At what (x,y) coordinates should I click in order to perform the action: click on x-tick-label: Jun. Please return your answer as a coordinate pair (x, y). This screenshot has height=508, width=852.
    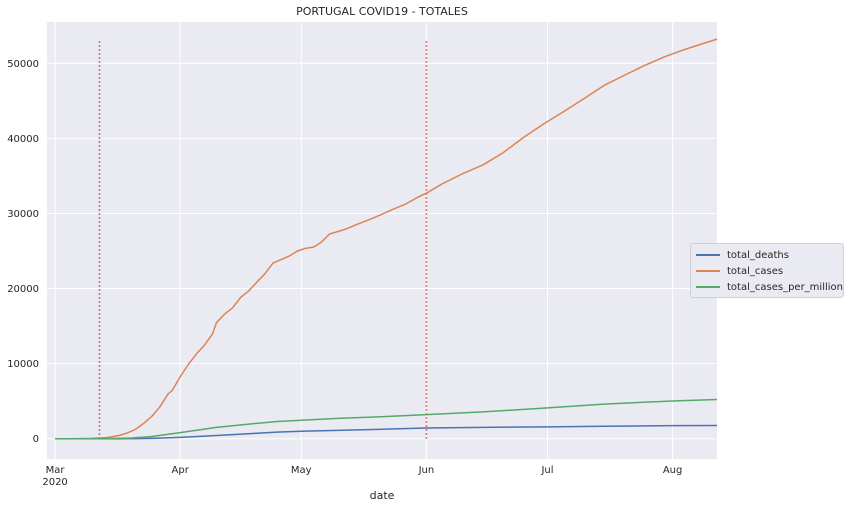
    Looking at the image, I should click on (426, 470).